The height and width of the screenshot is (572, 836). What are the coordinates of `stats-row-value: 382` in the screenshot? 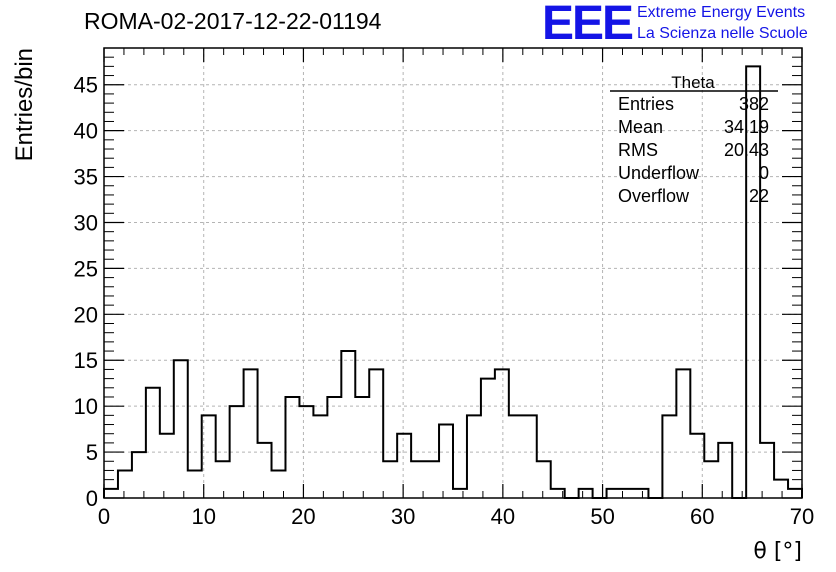 It's located at (754, 104).